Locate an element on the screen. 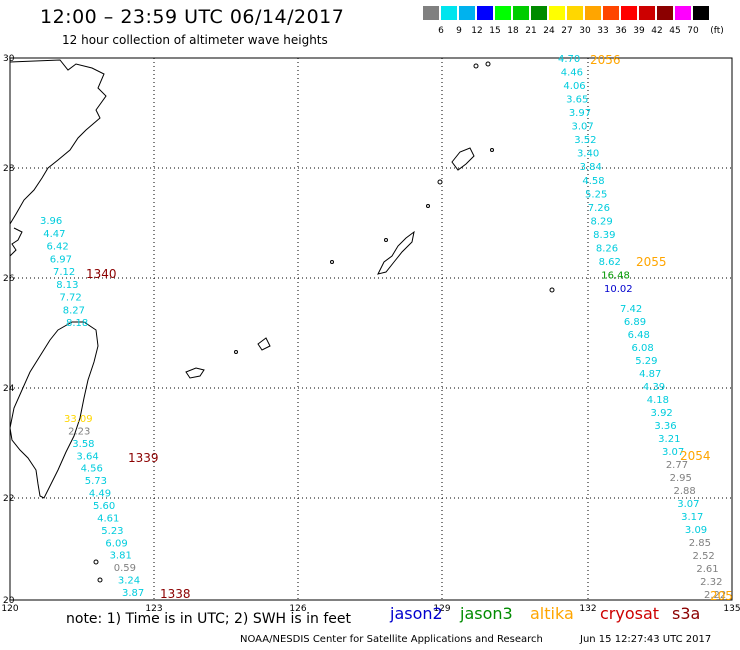 The height and width of the screenshot is (650, 740). wave-height-label: 3.97 is located at coordinates (580, 113).